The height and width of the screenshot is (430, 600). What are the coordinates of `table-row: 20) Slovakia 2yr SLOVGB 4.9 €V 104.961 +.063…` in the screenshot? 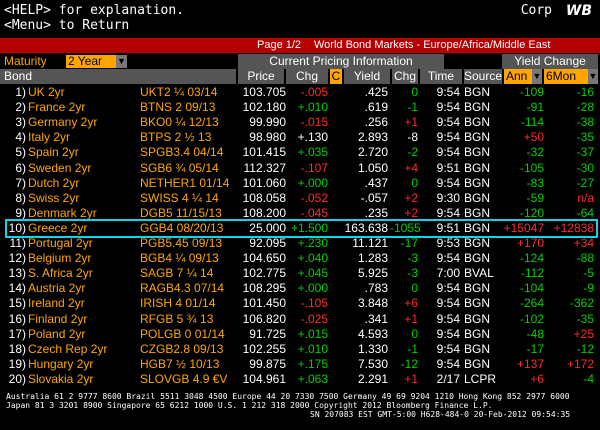 It's located at (300, 379).